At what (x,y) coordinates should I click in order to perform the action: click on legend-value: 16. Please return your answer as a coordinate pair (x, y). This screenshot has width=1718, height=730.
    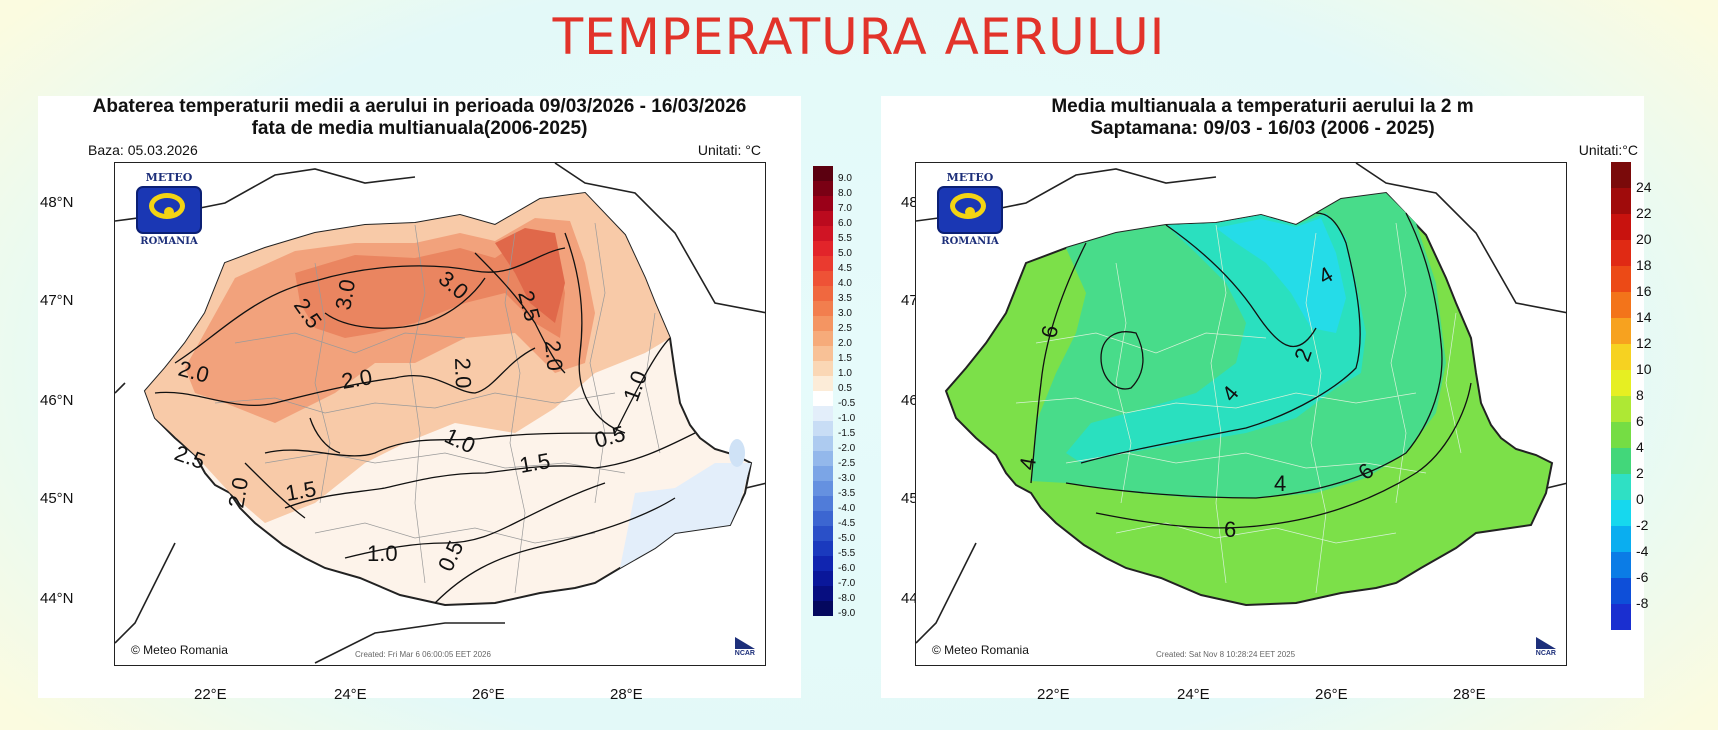
    Looking at the image, I should click on (1644, 291).